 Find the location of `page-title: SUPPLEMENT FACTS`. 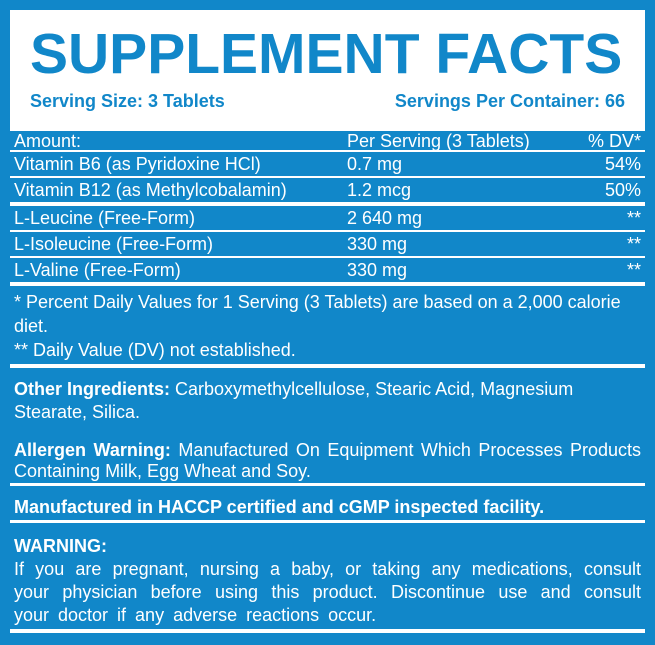

page-title: SUPPLEMENT FACTS is located at coordinates (326, 54).